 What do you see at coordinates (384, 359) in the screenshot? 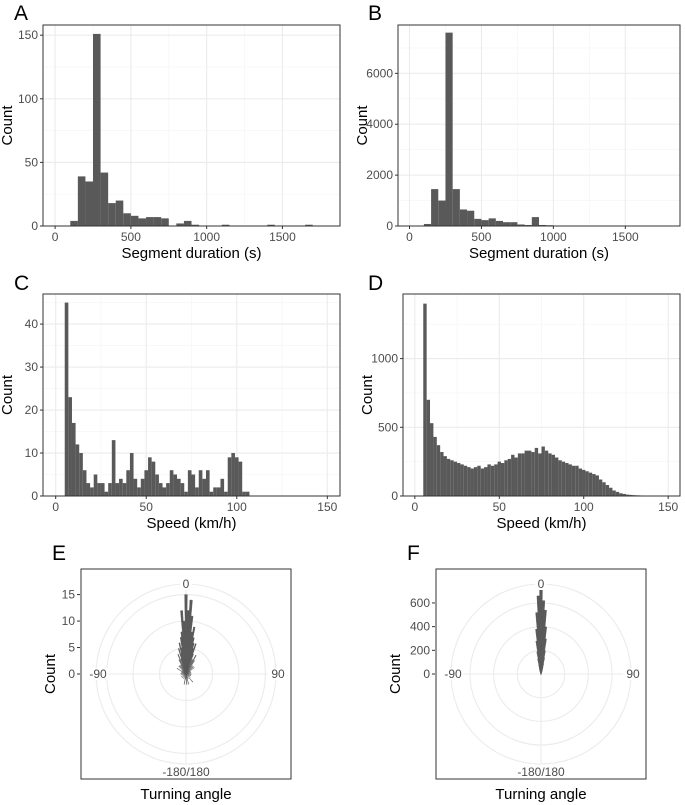
I see `y-tick-label: 1000` at bounding box center [384, 359].